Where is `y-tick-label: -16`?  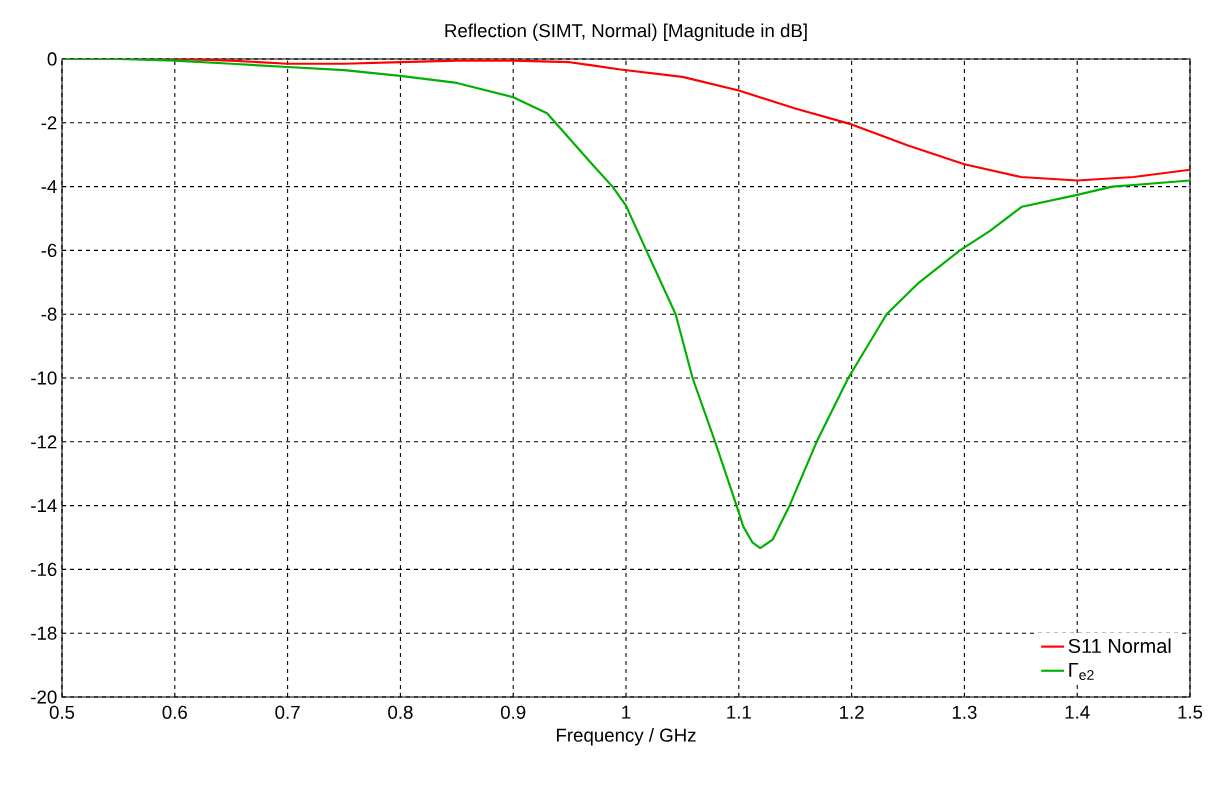 y-tick-label: -16 is located at coordinates (44, 569).